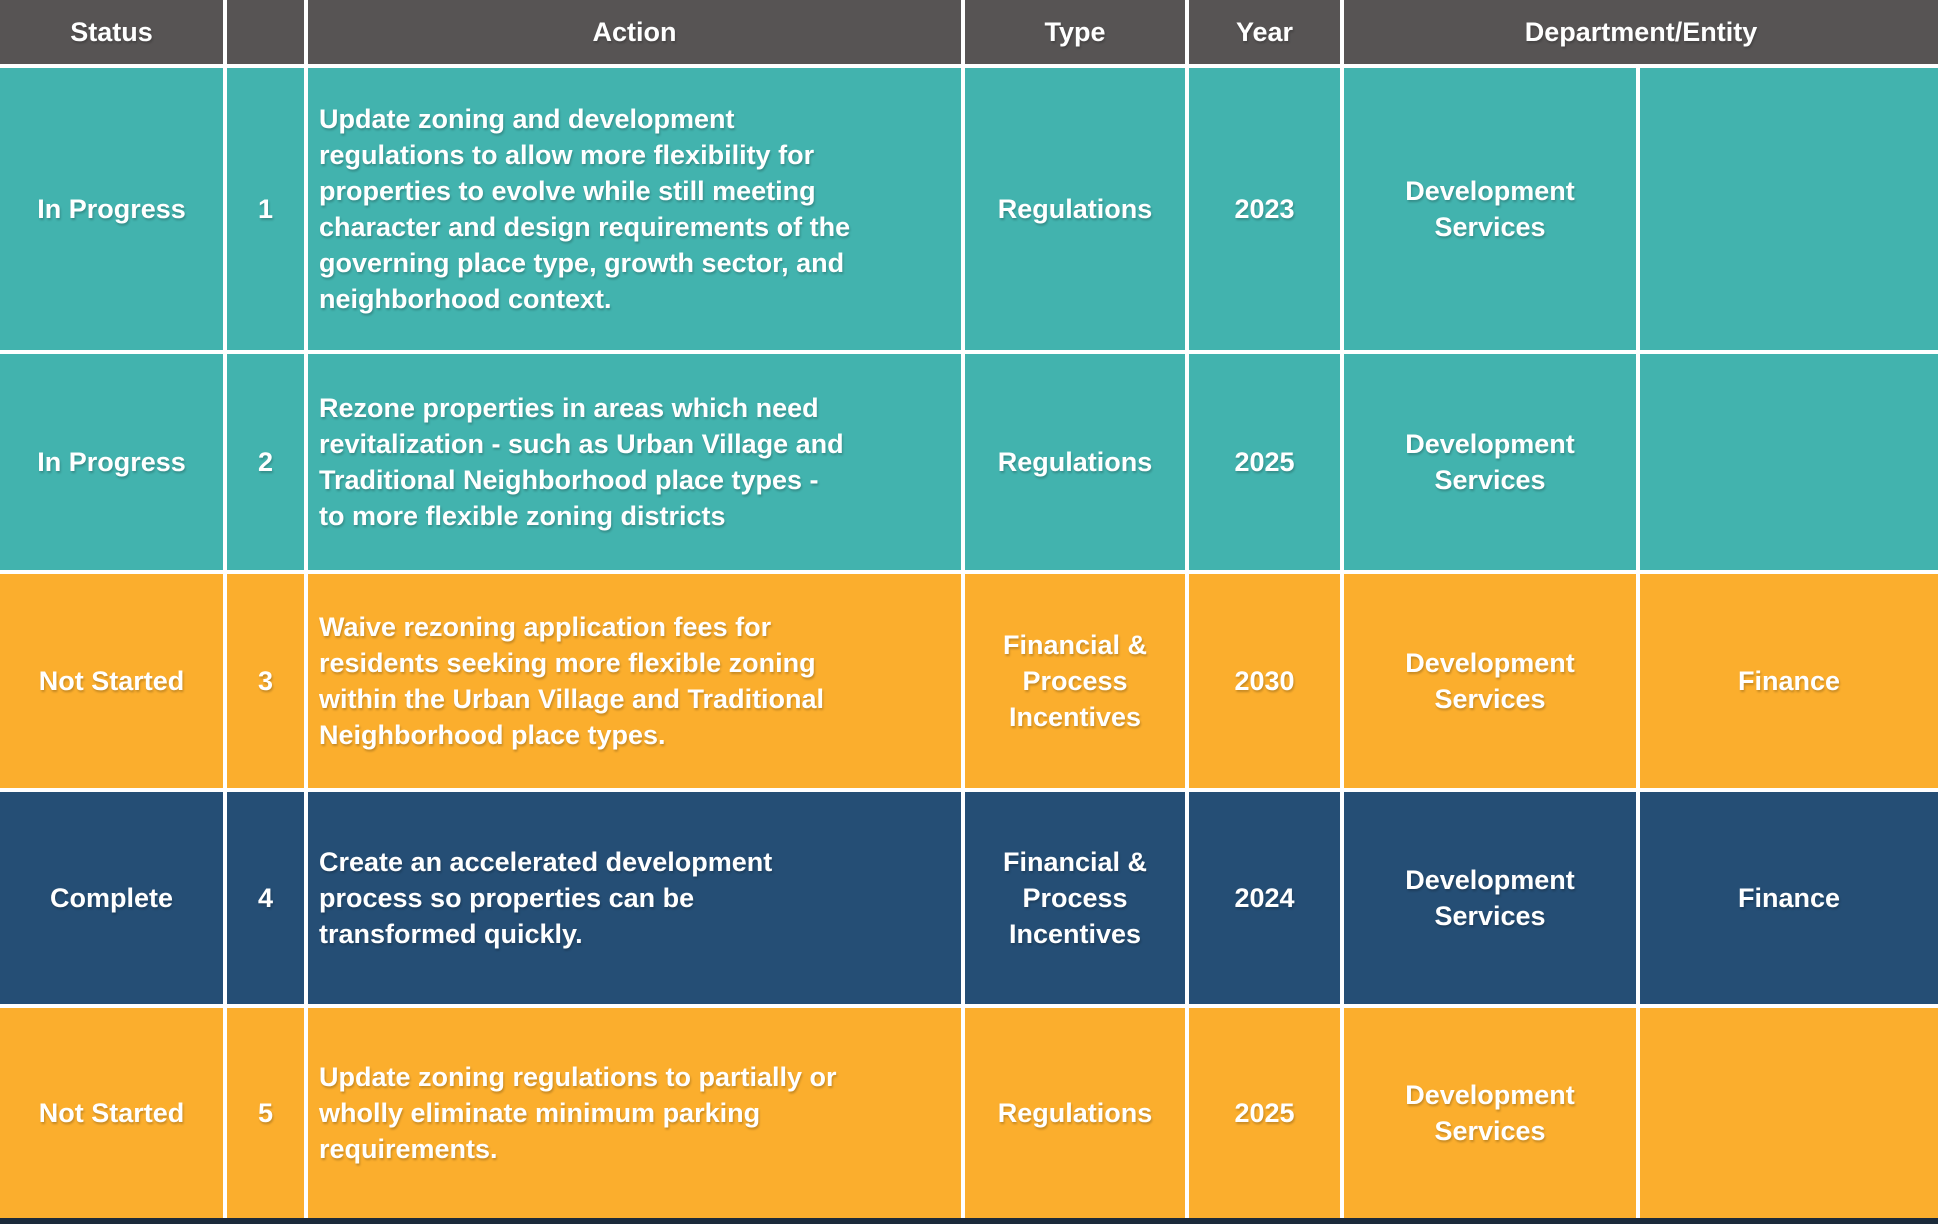 This screenshot has width=1938, height=1224. Describe the element at coordinates (1641, 32) in the screenshot. I see `header-department-entity: Department/Entity` at that location.